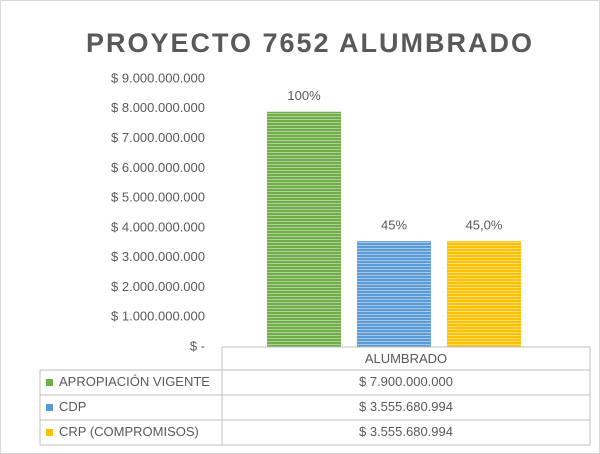 The width and height of the screenshot is (600, 454). What do you see at coordinates (158, 167) in the screenshot?
I see `y-tick-label: $ 6.000.000.000` at bounding box center [158, 167].